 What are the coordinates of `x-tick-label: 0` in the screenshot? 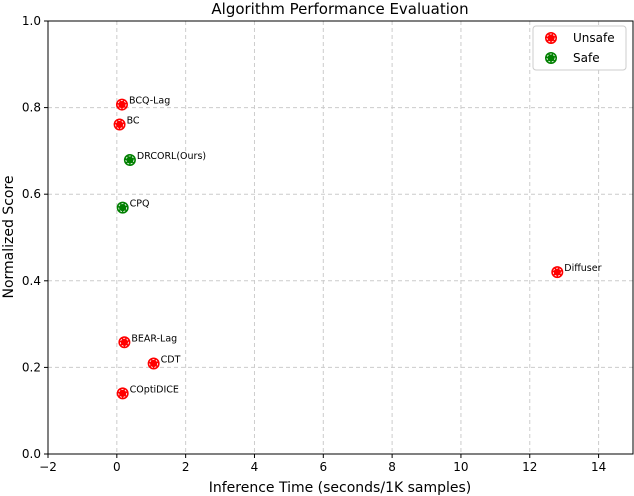 It's located at (117, 467).